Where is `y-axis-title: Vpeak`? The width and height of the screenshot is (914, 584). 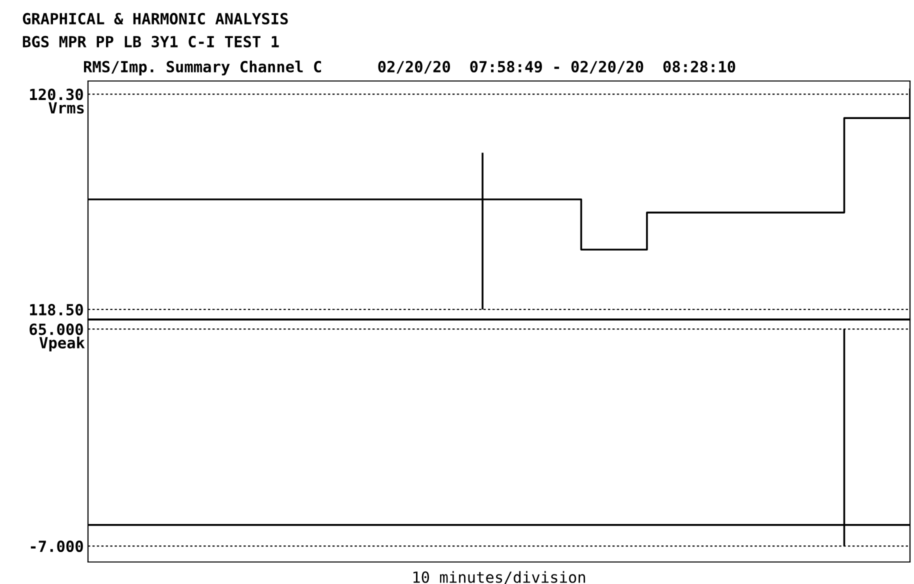
y-axis-title: Vpeak is located at coordinates (62, 344).